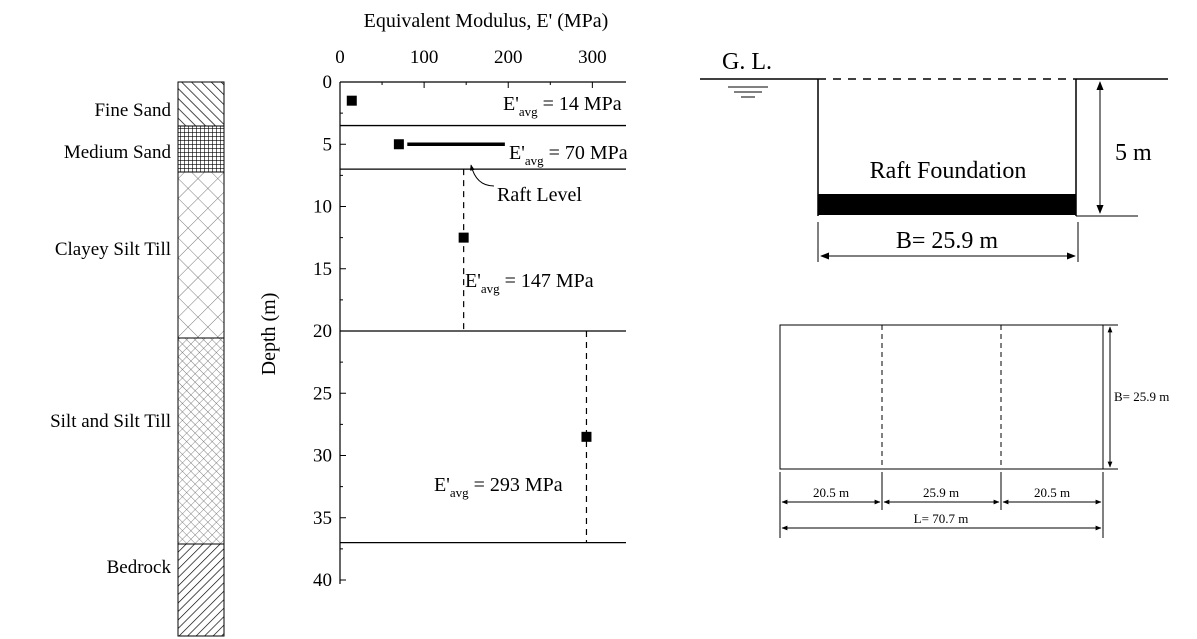 The image size is (1197, 639). Describe the element at coordinates (539, 195) in the screenshot. I see `raft-level-label: Raft Level` at that location.